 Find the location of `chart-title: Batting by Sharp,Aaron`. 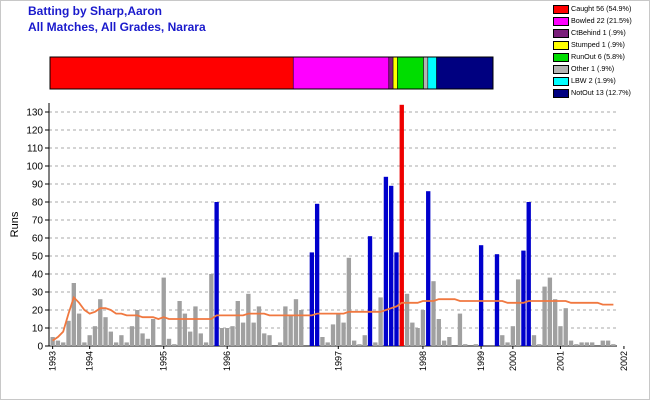

chart-title: Batting by Sharp,Aaron is located at coordinates (95, 11).